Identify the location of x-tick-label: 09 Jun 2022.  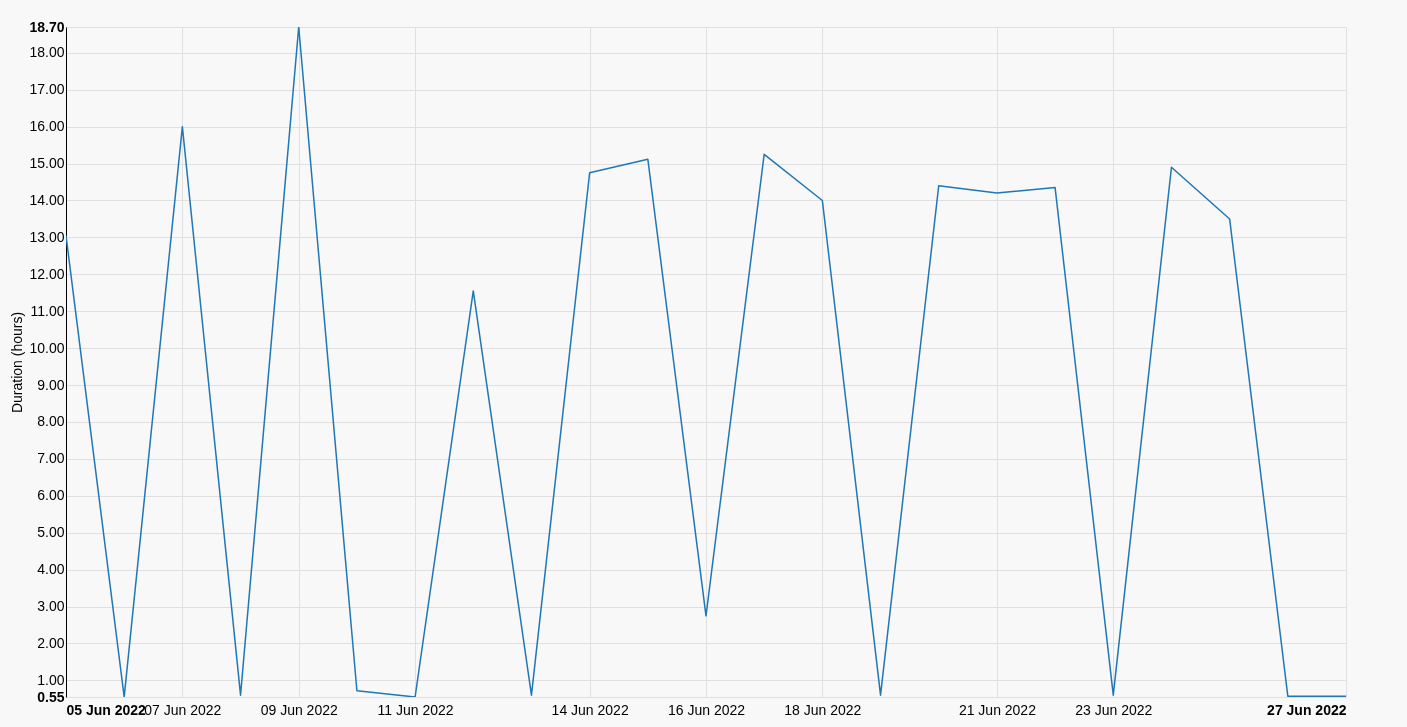
(299, 709).